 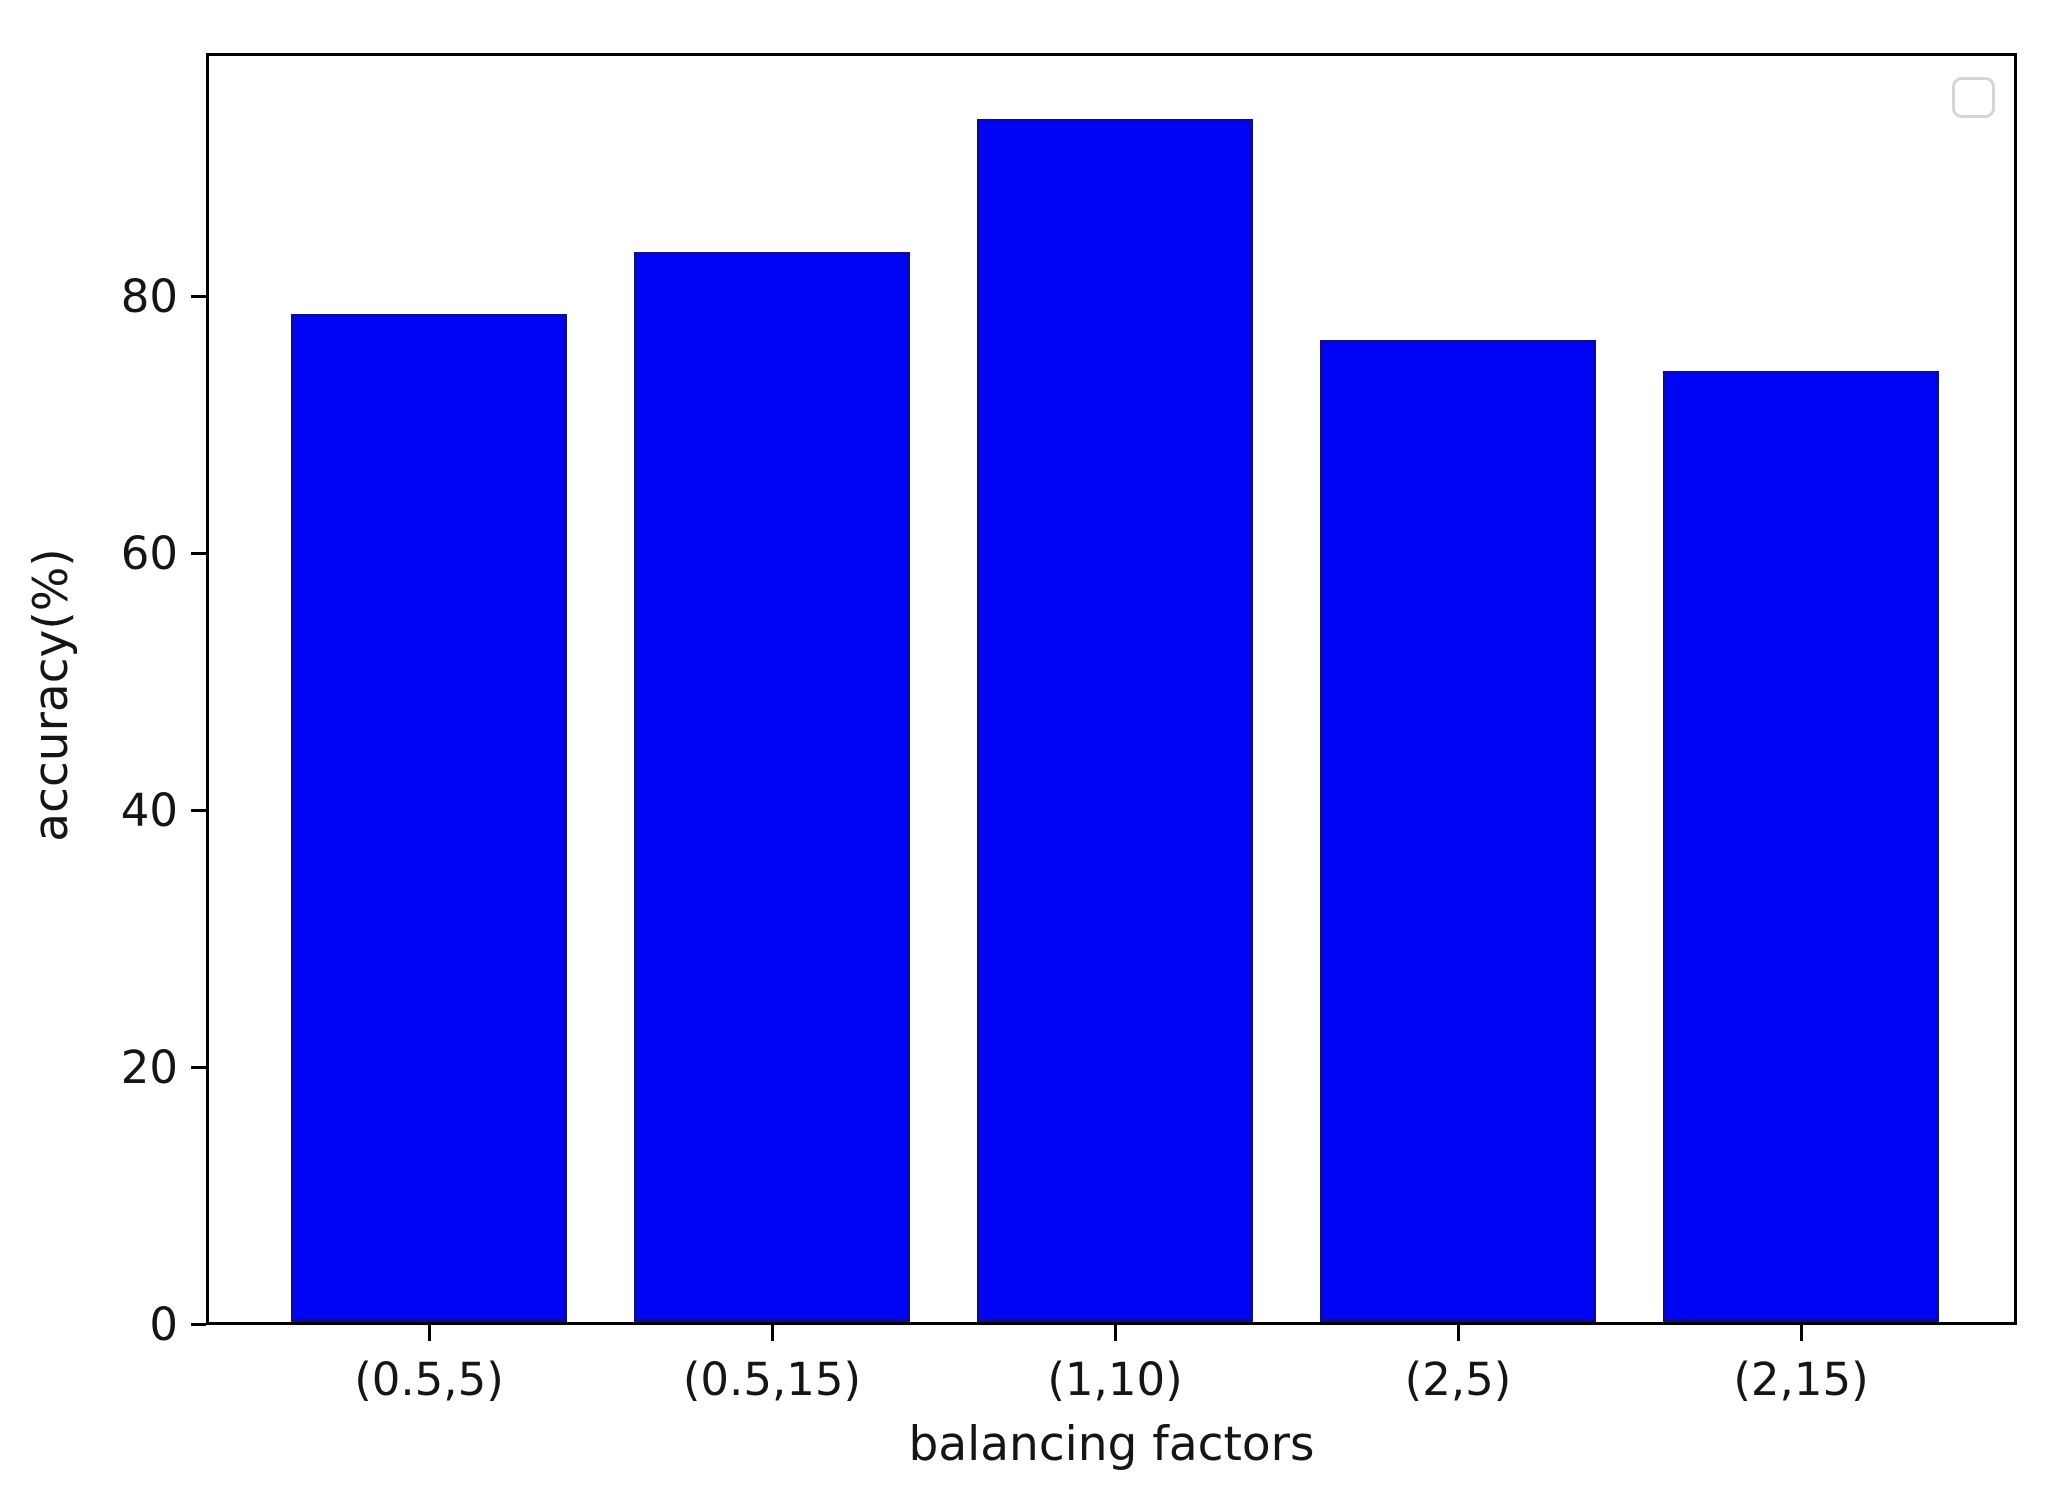 What do you see at coordinates (1115, 720) in the screenshot?
I see `bar-(1,10)` at bounding box center [1115, 720].